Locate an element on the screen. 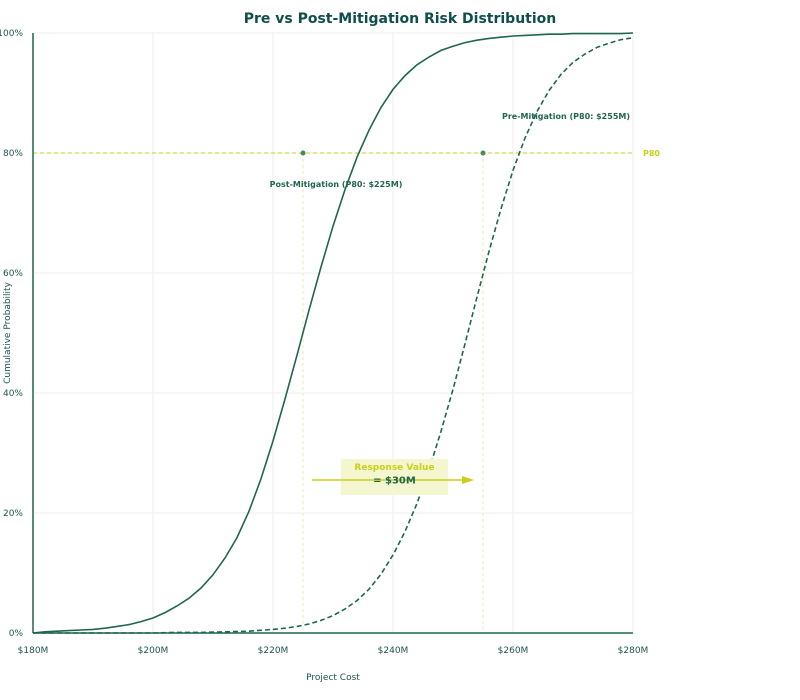 The width and height of the screenshot is (800, 700). x-axis-label: Project Cost is located at coordinates (333, 678).